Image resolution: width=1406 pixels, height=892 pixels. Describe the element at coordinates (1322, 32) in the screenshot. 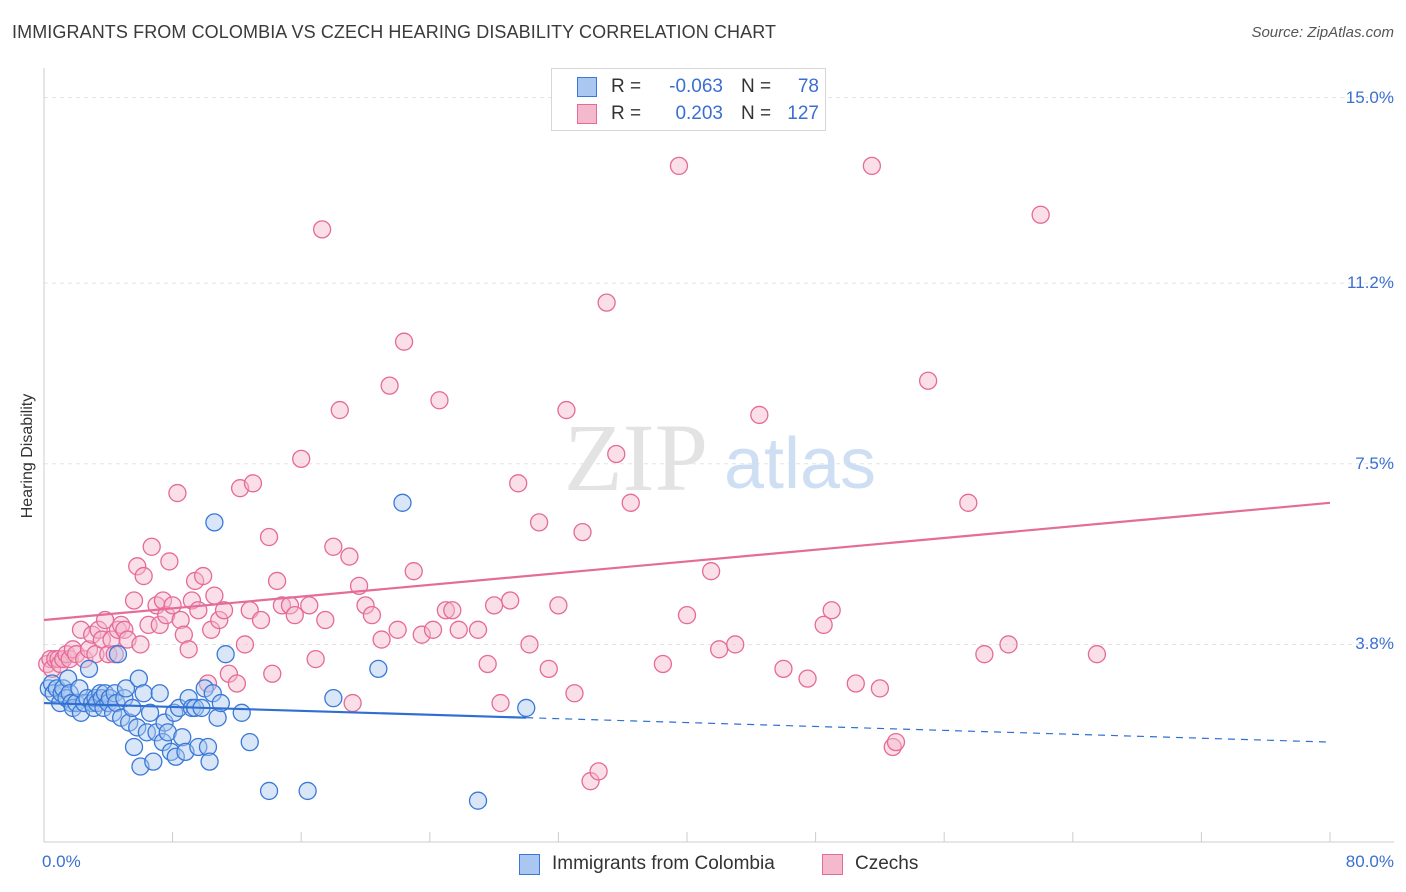

I see `source-label: Source: ZipAtlas.com` at that location.